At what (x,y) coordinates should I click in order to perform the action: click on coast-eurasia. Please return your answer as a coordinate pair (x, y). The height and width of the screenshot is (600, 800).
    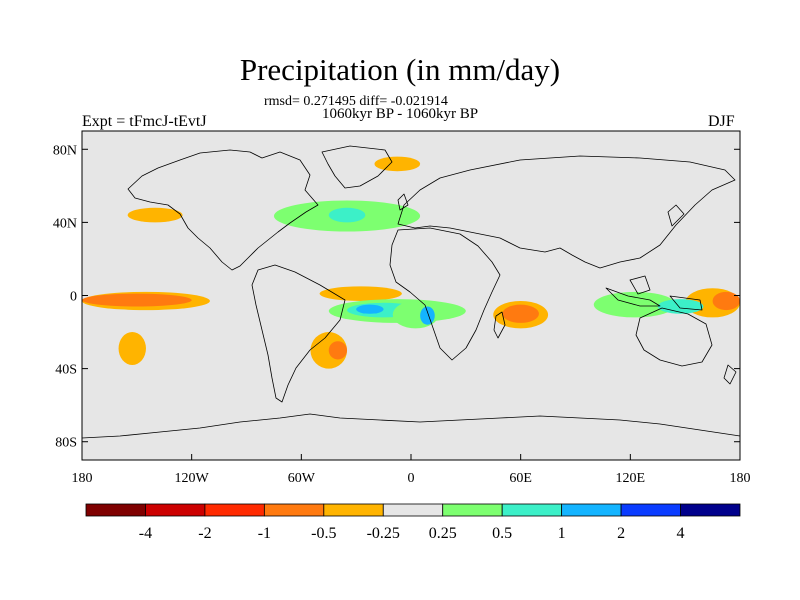
    Looking at the image, I should click on (566, 212).